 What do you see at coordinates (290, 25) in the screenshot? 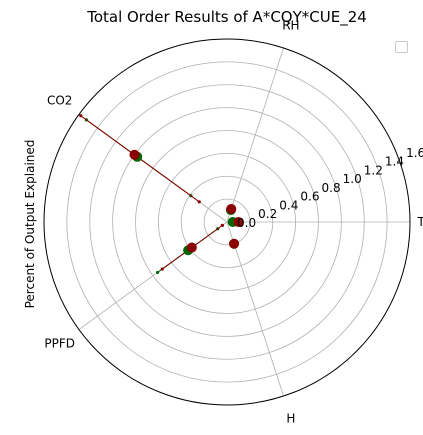
I see `theta-tick-label: RH` at bounding box center [290, 25].